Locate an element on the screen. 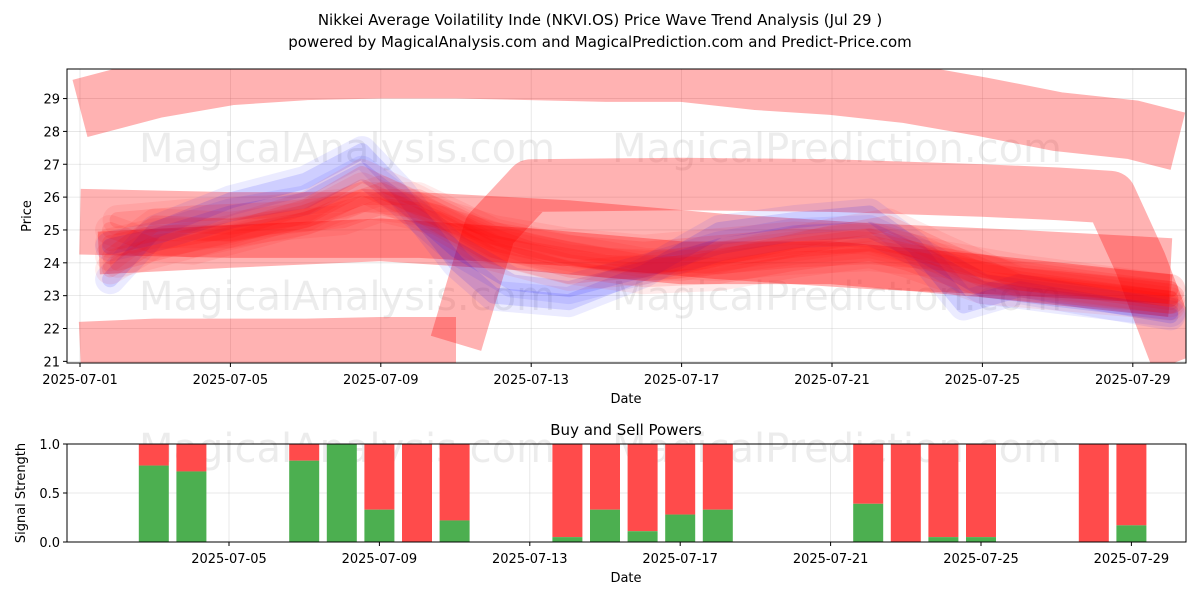  sub-x-tick-label: 2025-07-17 is located at coordinates (680, 559).